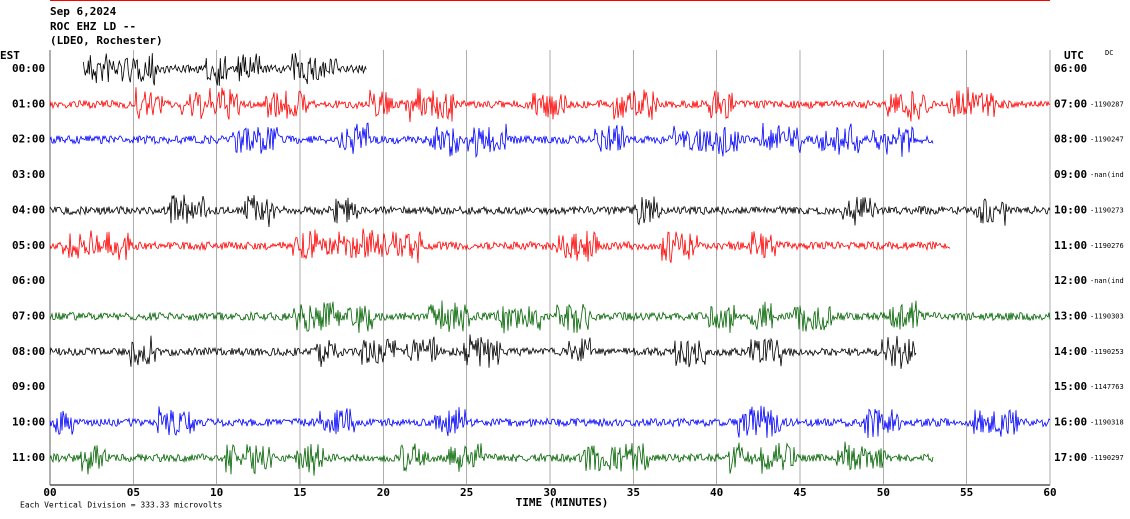 The height and width of the screenshot is (519, 1130). I want to click on row-left-label: 02:00, so click(28, 139).